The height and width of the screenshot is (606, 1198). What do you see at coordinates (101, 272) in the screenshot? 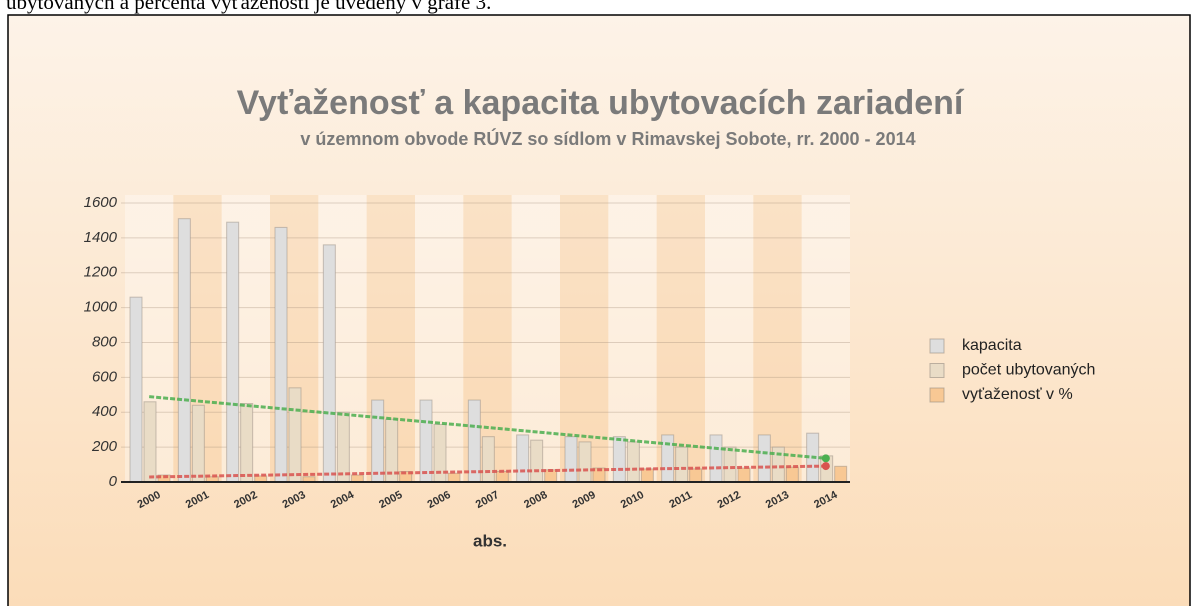
I see `y-tick-label: 1200` at bounding box center [101, 272].